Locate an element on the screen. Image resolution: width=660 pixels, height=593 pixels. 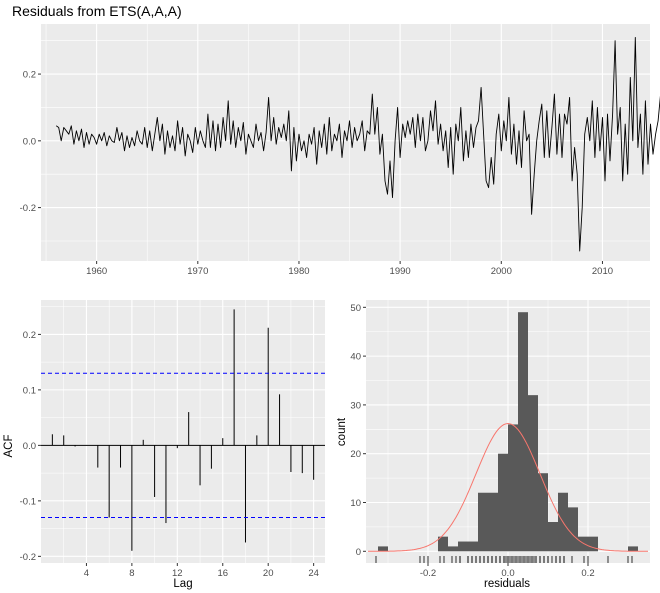
histogram-y-tick-label: 30 is located at coordinates (355, 405).